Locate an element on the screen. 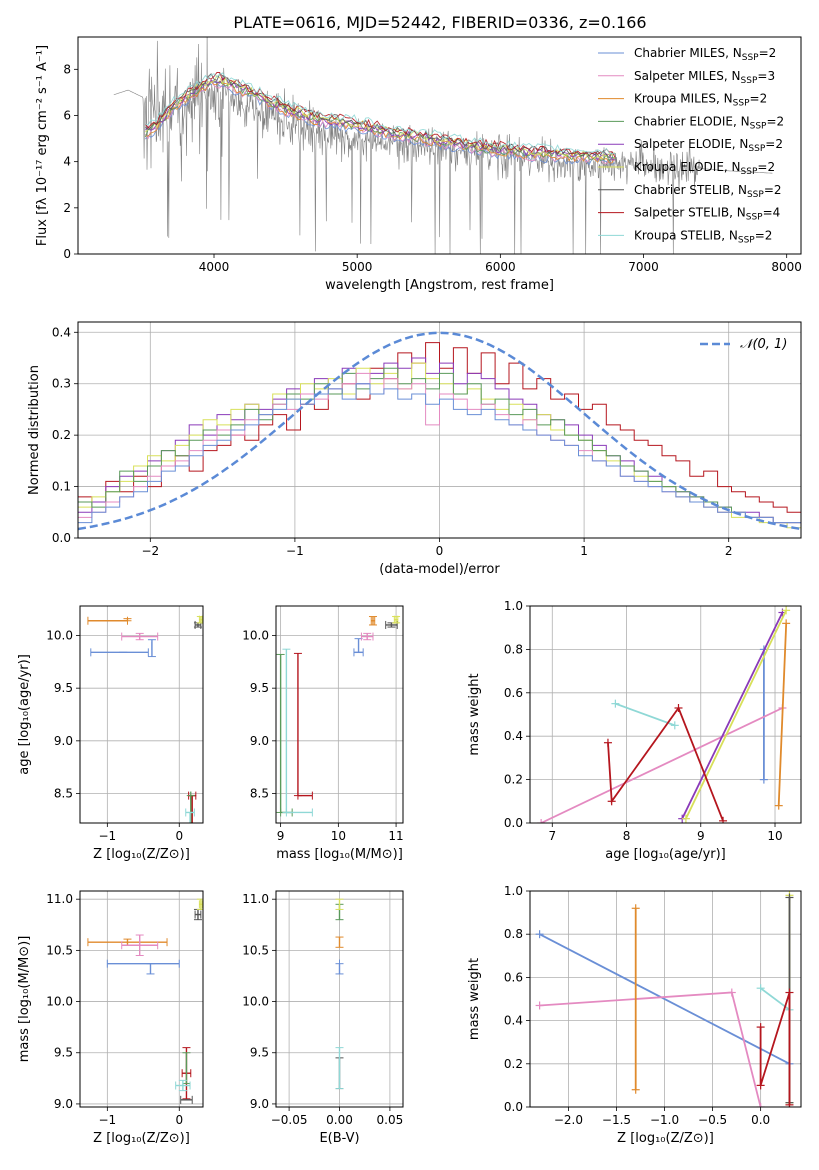 This screenshot has width=819, height=1170. x-axis-label: Z [log₁₀(Z/Z⊙)] is located at coordinates (141, 1138).